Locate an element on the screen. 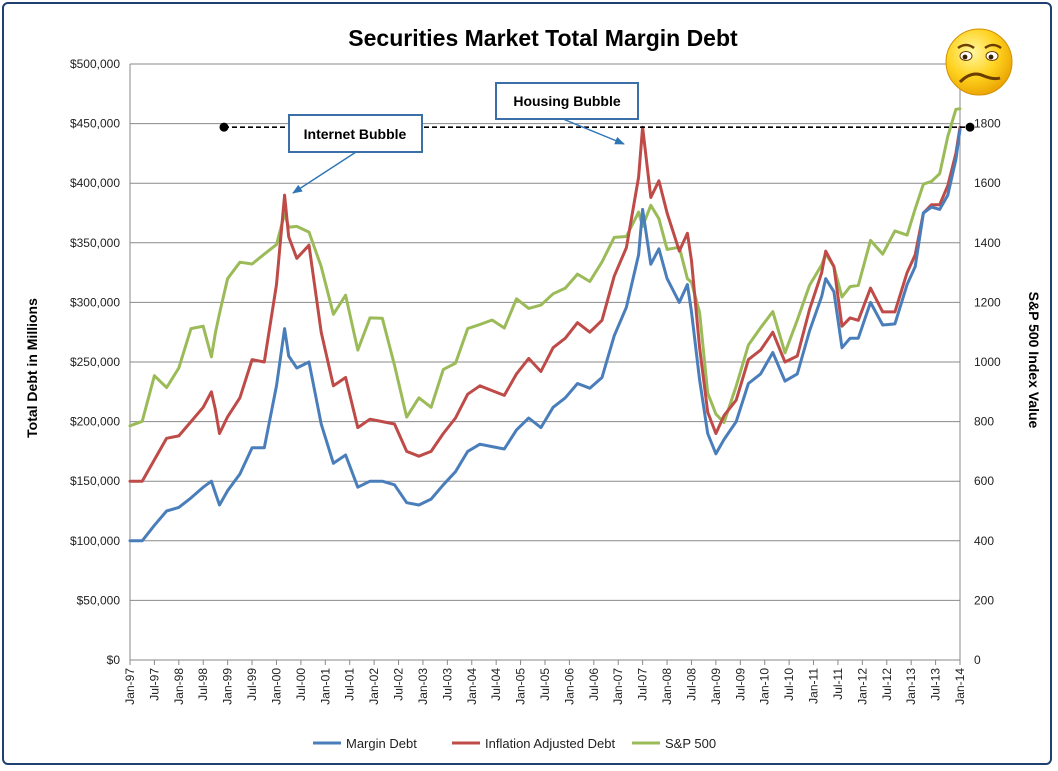 The width and height of the screenshot is (1058, 771). x-tick-label: Jan-11 is located at coordinates (814, 686).